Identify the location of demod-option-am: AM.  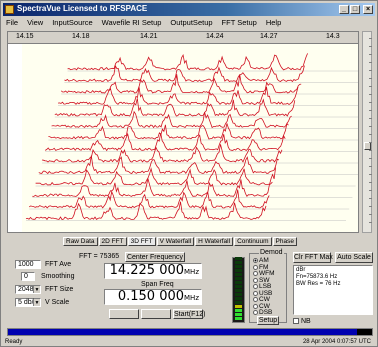
(261, 260).